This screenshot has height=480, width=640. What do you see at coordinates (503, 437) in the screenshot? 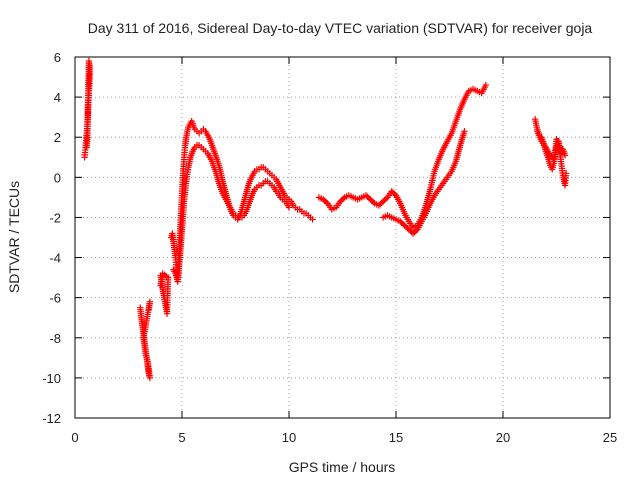
I see `x-tick-label: 20` at bounding box center [503, 437].